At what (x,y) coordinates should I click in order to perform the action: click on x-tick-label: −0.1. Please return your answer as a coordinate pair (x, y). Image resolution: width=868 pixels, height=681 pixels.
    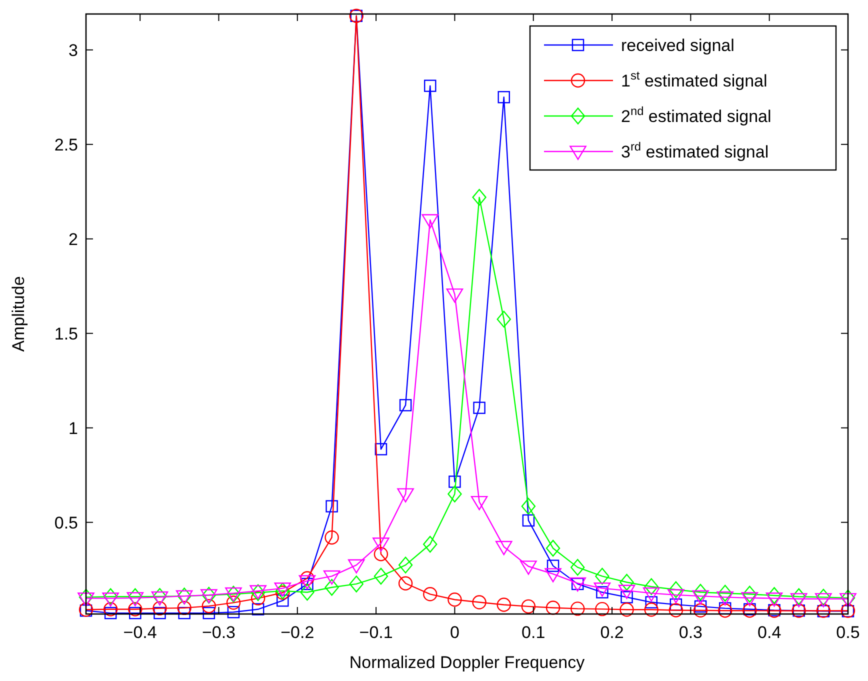
    Looking at the image, I should click on (376, 632).